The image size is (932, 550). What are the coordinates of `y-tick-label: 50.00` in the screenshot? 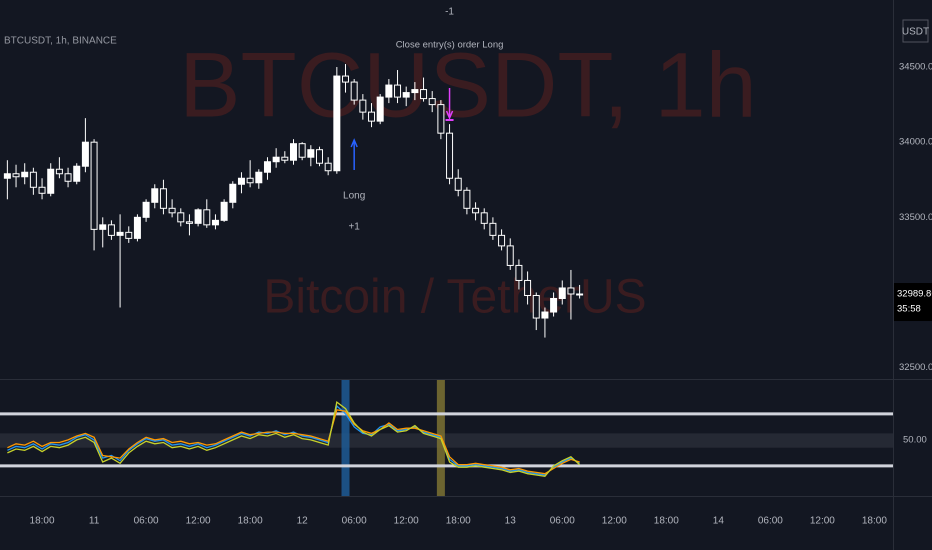 It's located at (915, 439).